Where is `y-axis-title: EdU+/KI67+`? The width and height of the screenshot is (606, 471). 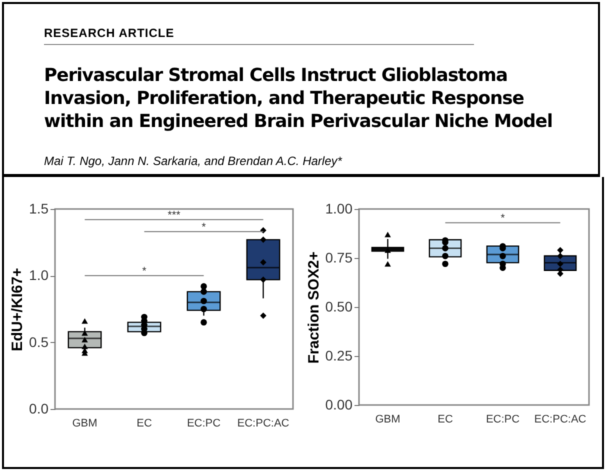 y-axis-title: EdU+/KI67+ is located at coordinates (17, 310).